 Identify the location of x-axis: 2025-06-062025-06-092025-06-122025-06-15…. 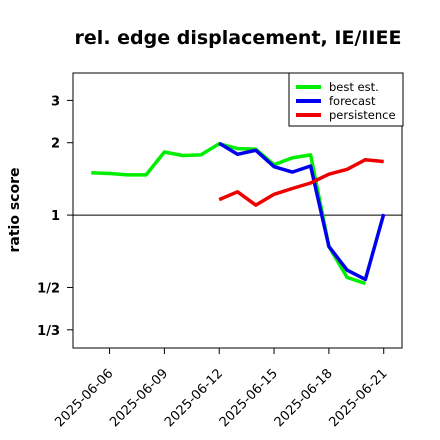
(221, 389).